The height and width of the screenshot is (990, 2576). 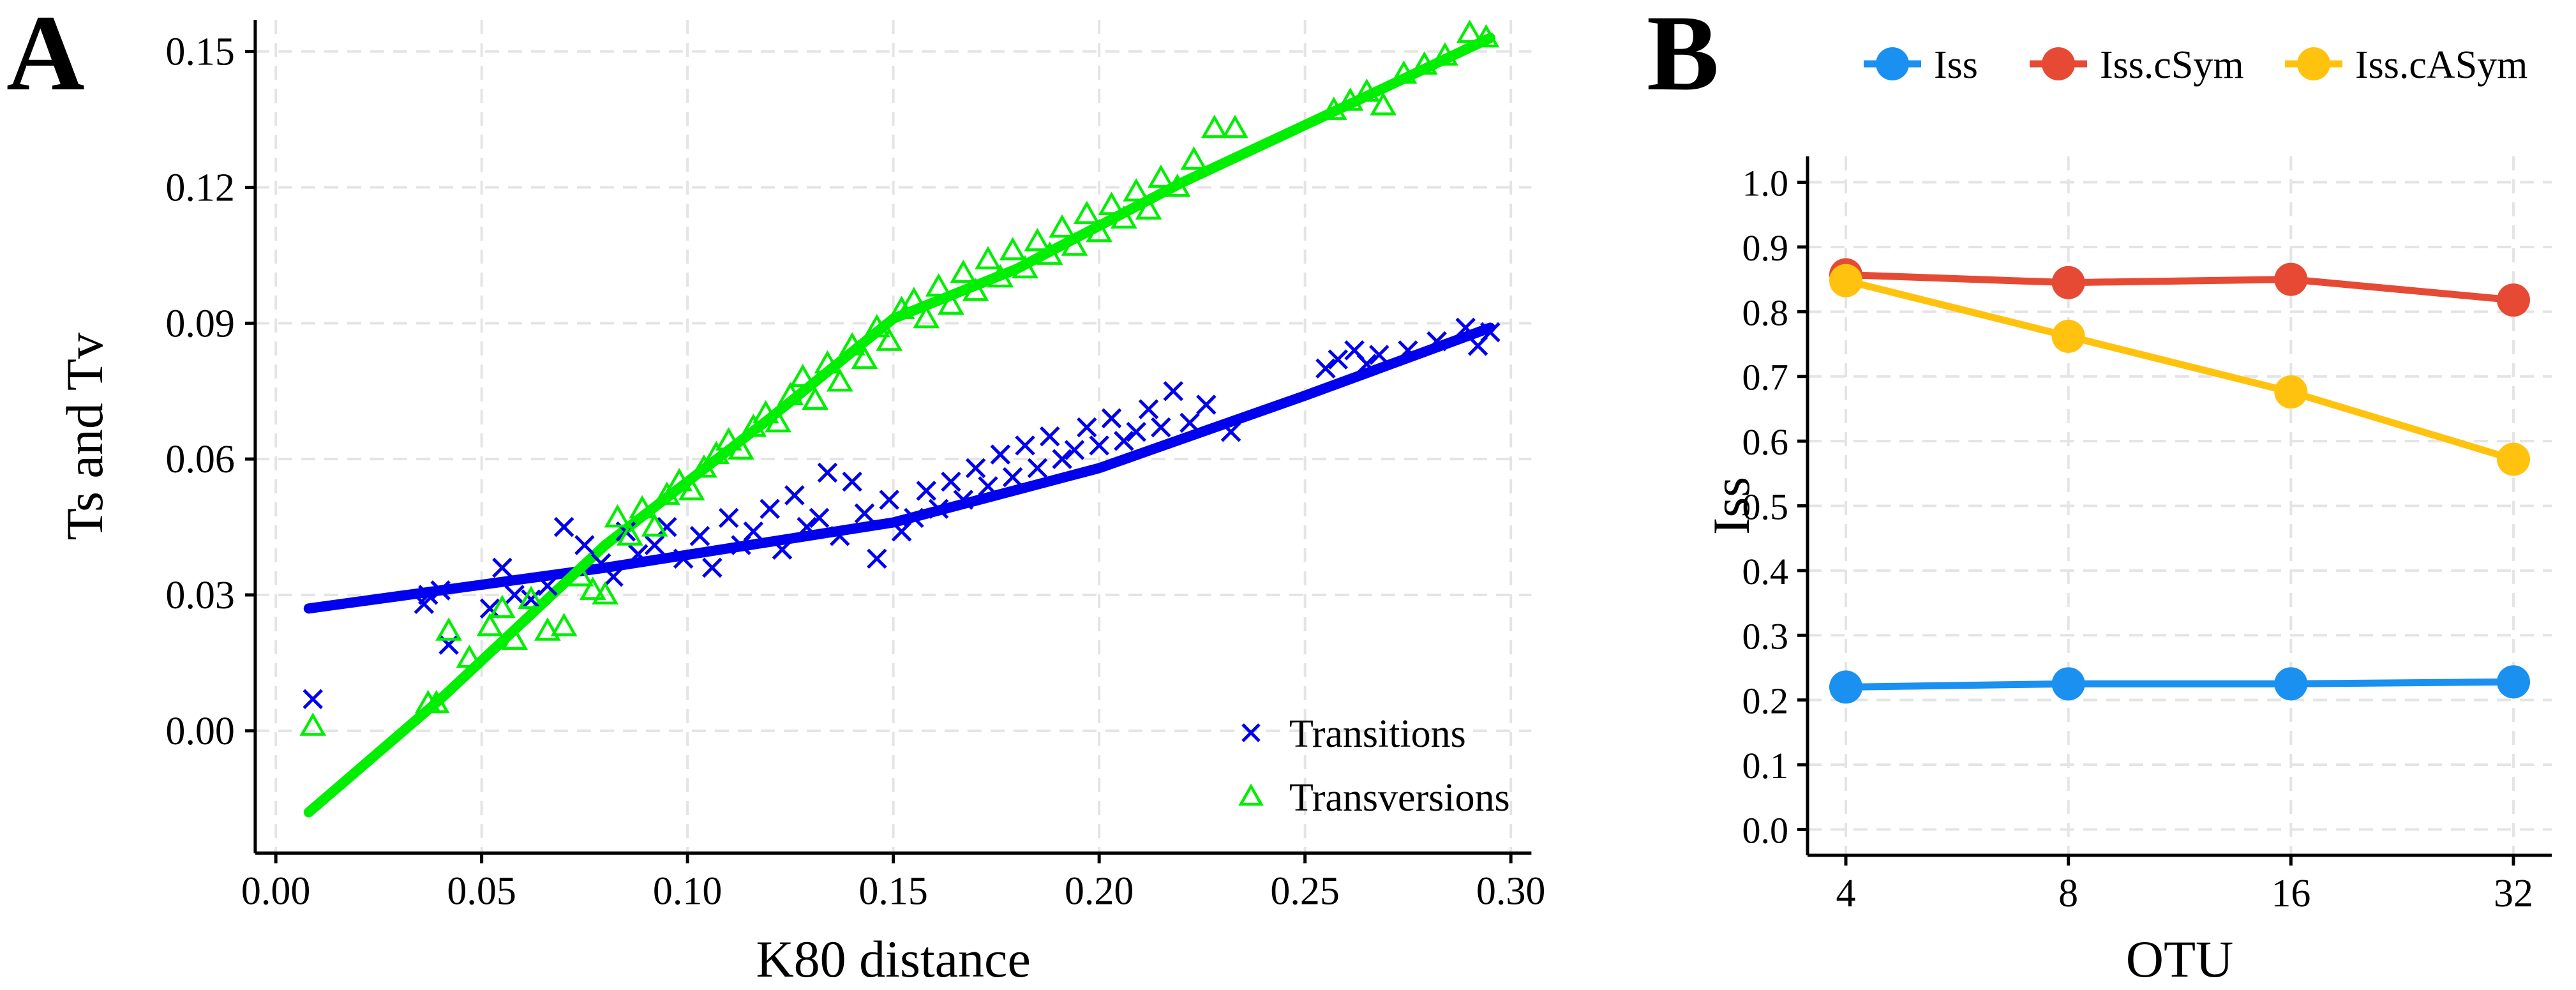 What do you see at coordinates (2179, 684) in the screenshot?
I see `panel-b-line-iss` at bounding box center [2179, 684].